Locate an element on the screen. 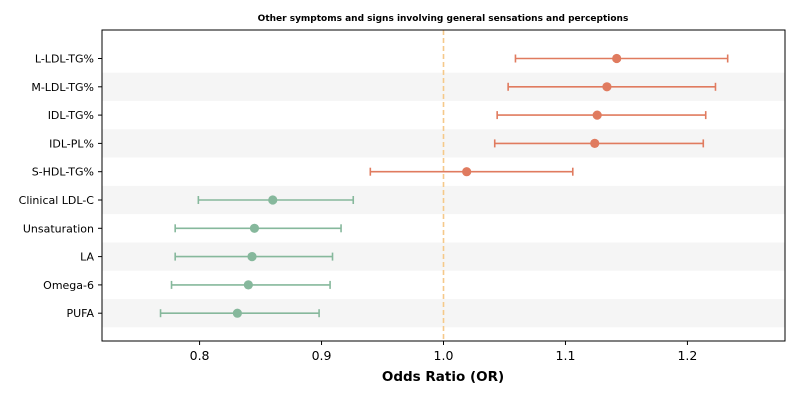 The height and width of the screenshot is (400, 800). x-tick-label: 1.0 is located at coordinates (444, 355).